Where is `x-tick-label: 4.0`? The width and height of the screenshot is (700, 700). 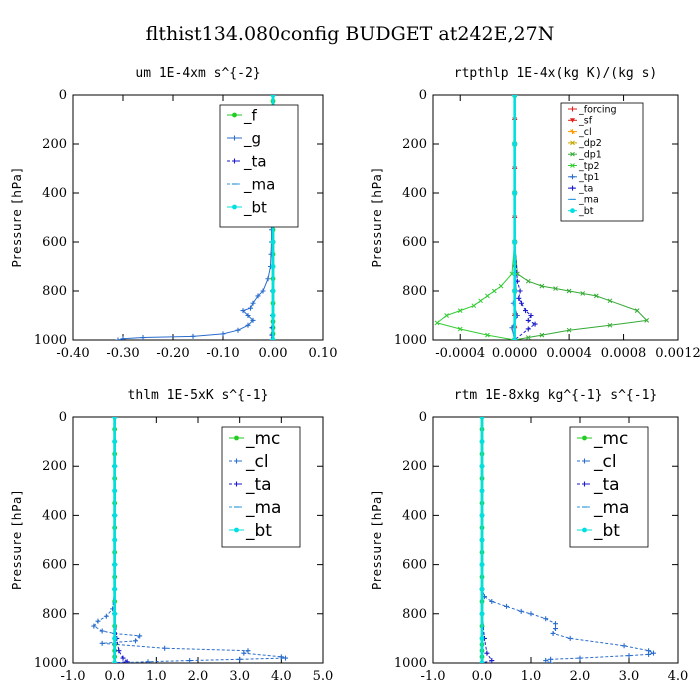 x-tick-label: 4.0 is located at coordinates (678, 676).